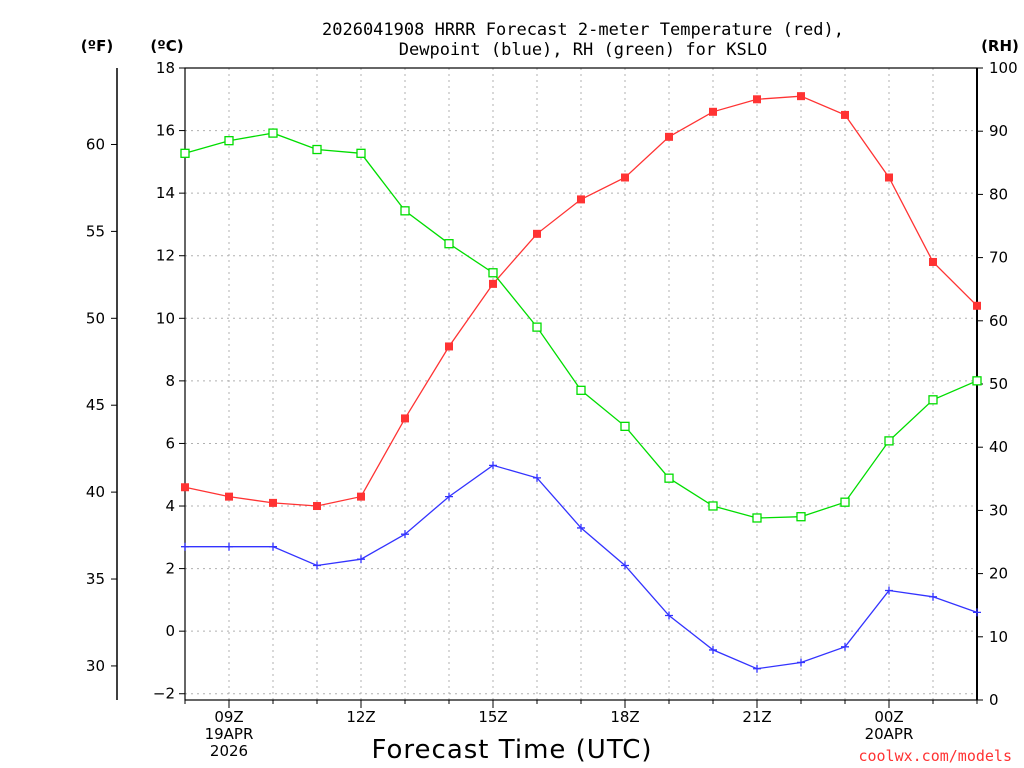 The height and width of the screenshot is (768, 1024). What do you see at coordinates (998, 510) in the screenshot?
I see `rh-tick-label: 30` at bounding box center [998, 510].